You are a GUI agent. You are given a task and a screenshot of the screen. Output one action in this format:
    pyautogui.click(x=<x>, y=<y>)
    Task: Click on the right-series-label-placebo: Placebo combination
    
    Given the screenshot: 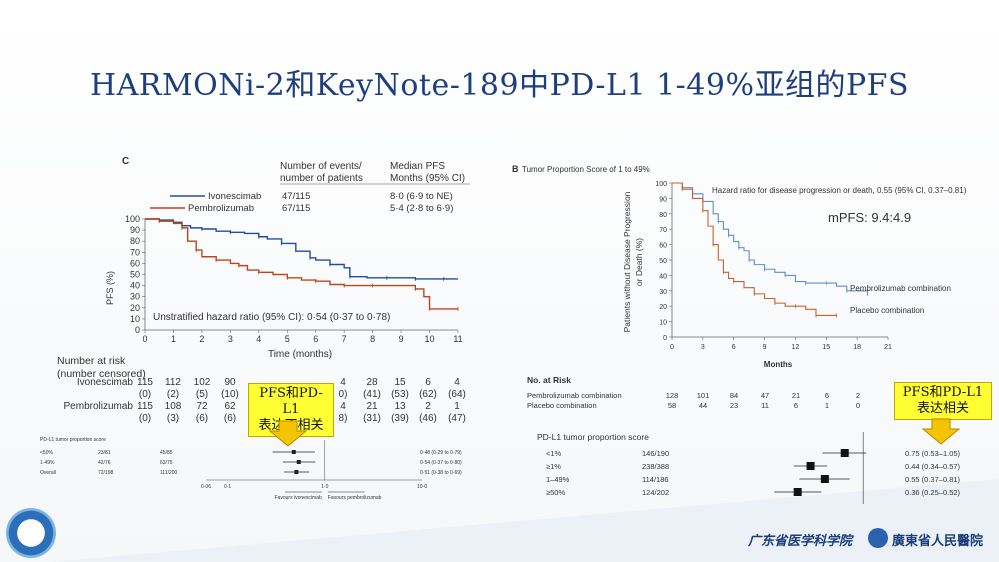 What is the action you would take?
    pyautogui.click(x=887, y=310)
    